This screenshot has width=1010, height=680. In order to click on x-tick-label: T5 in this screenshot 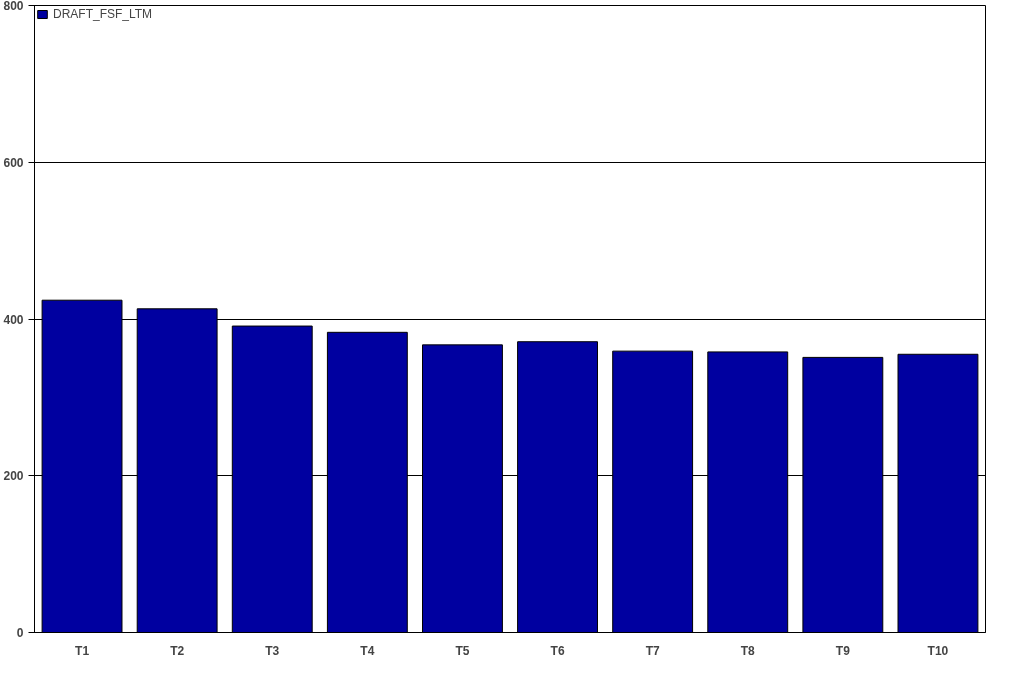, I will do `click(462, 650)`.